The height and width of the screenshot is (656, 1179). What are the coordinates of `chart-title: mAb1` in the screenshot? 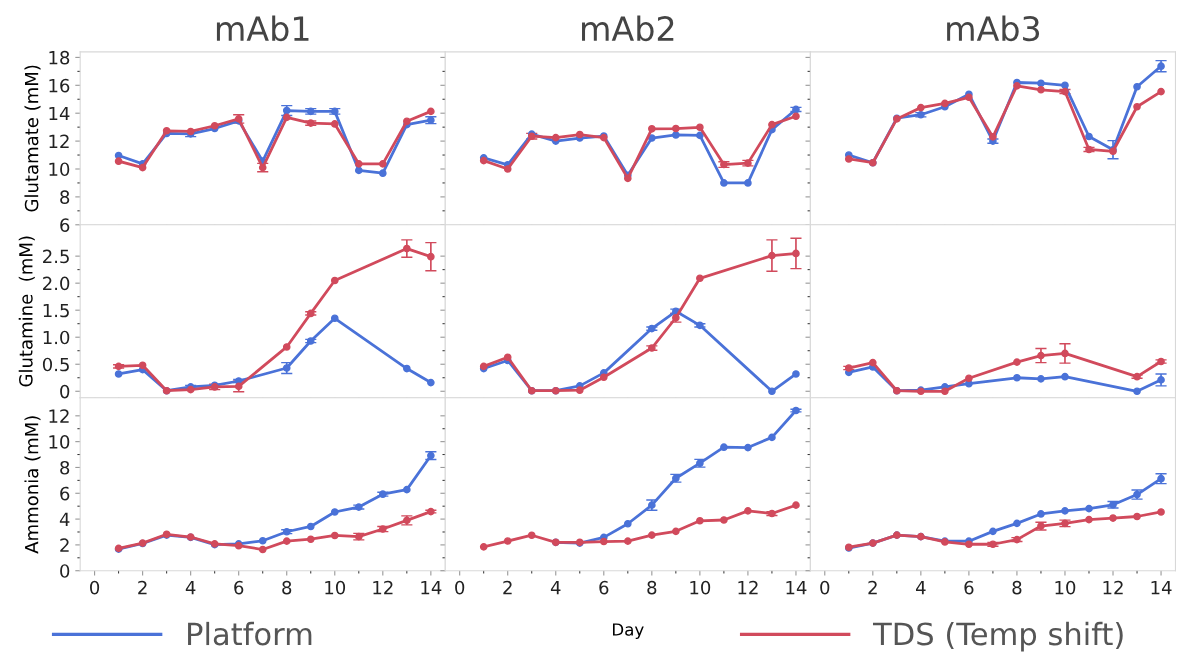 It's located at (262, 28).